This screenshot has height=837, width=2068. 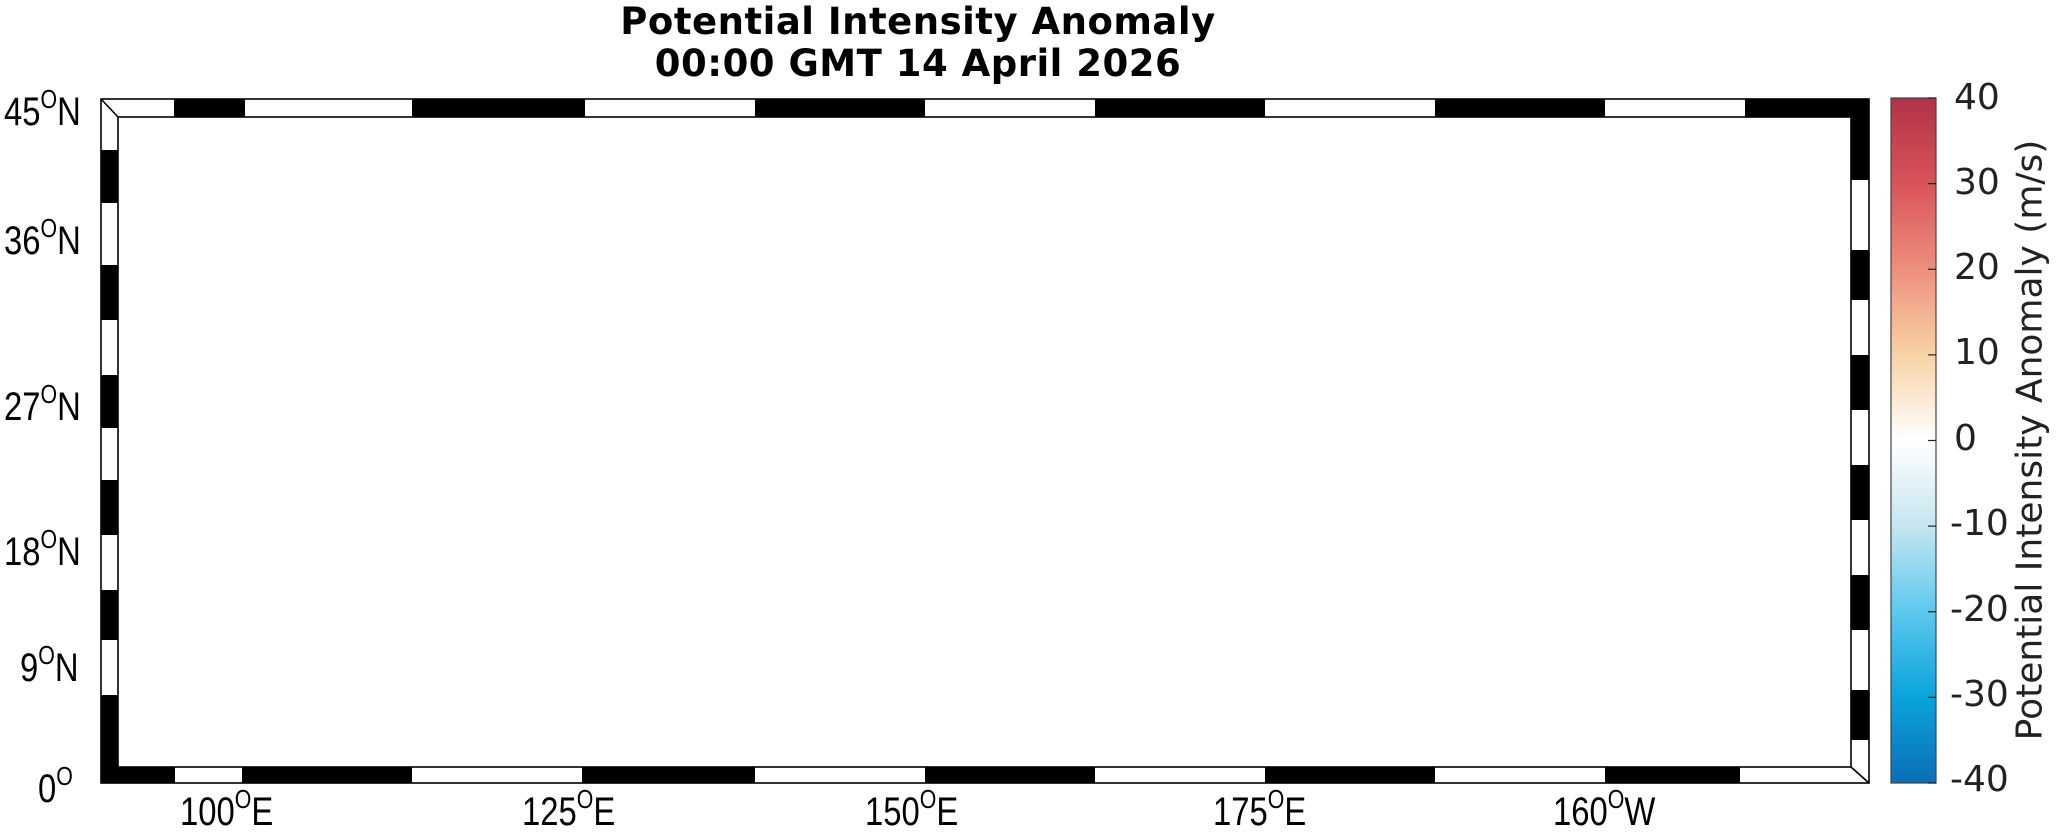 I want to click on colorbar-tick-label: -10, so click(x=1979, y=523).